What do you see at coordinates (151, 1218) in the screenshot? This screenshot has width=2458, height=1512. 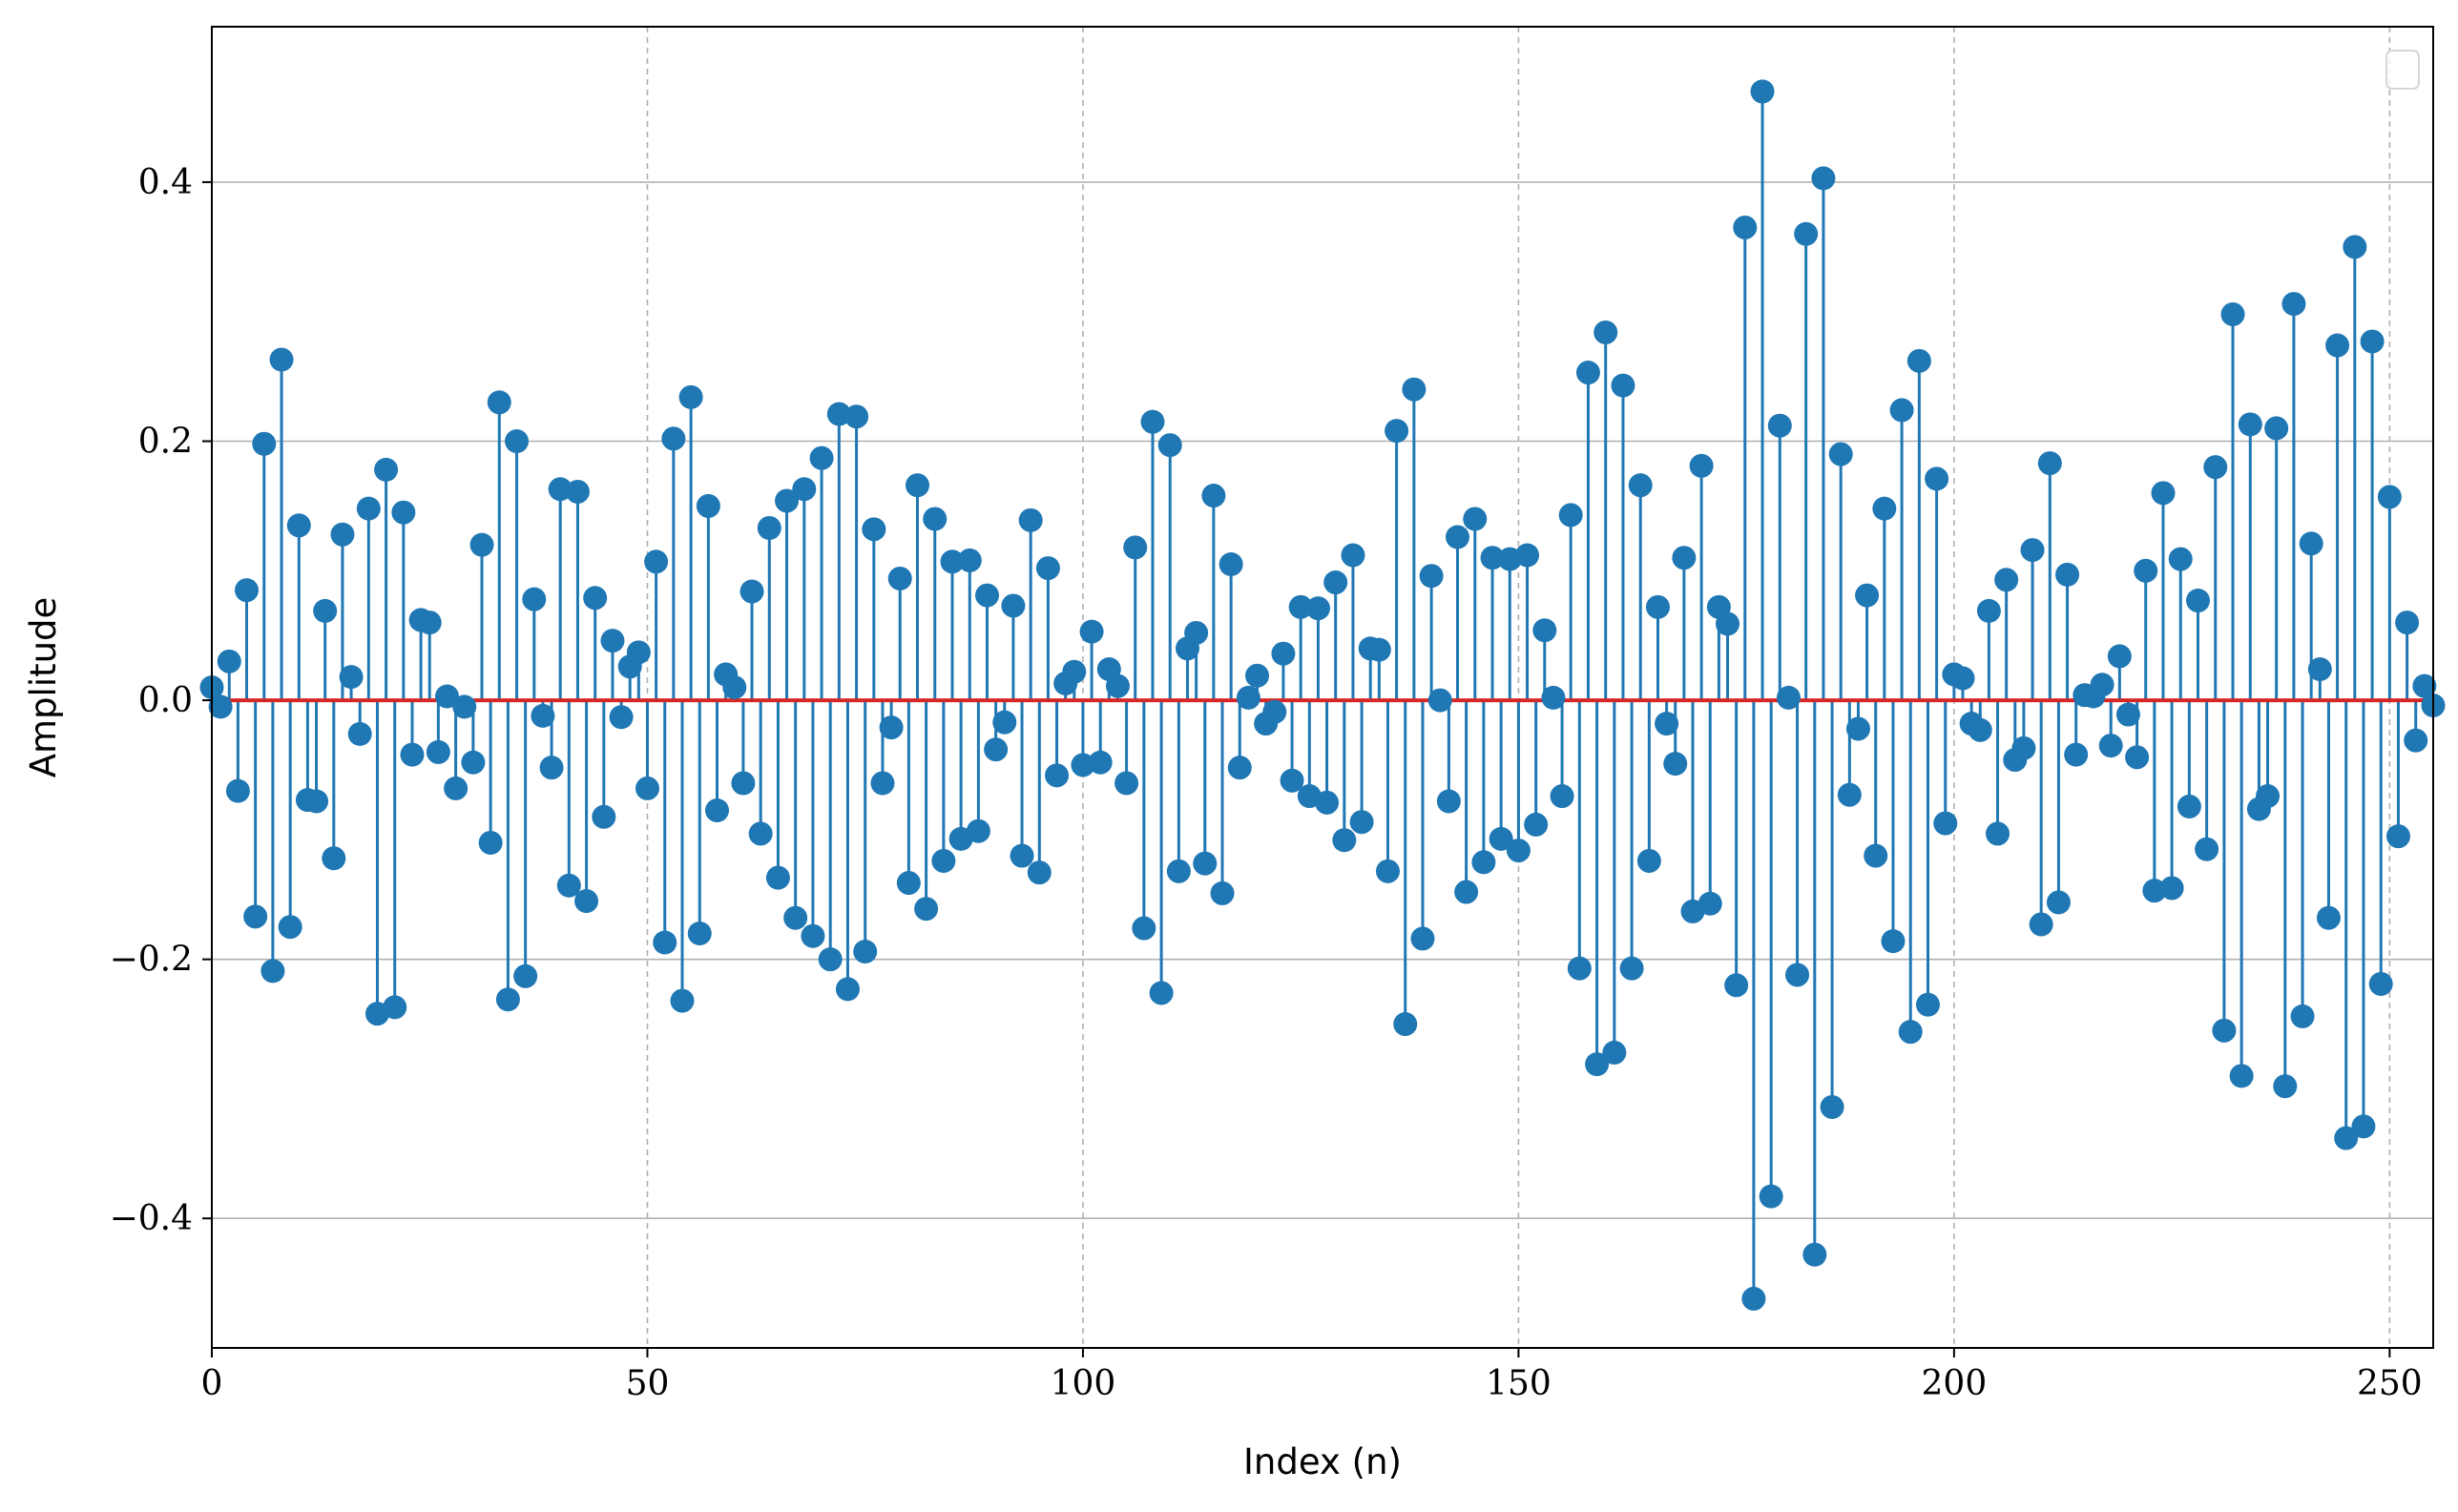 I see `y-tick-label: −0.4` at bounding box center [151, 1218].